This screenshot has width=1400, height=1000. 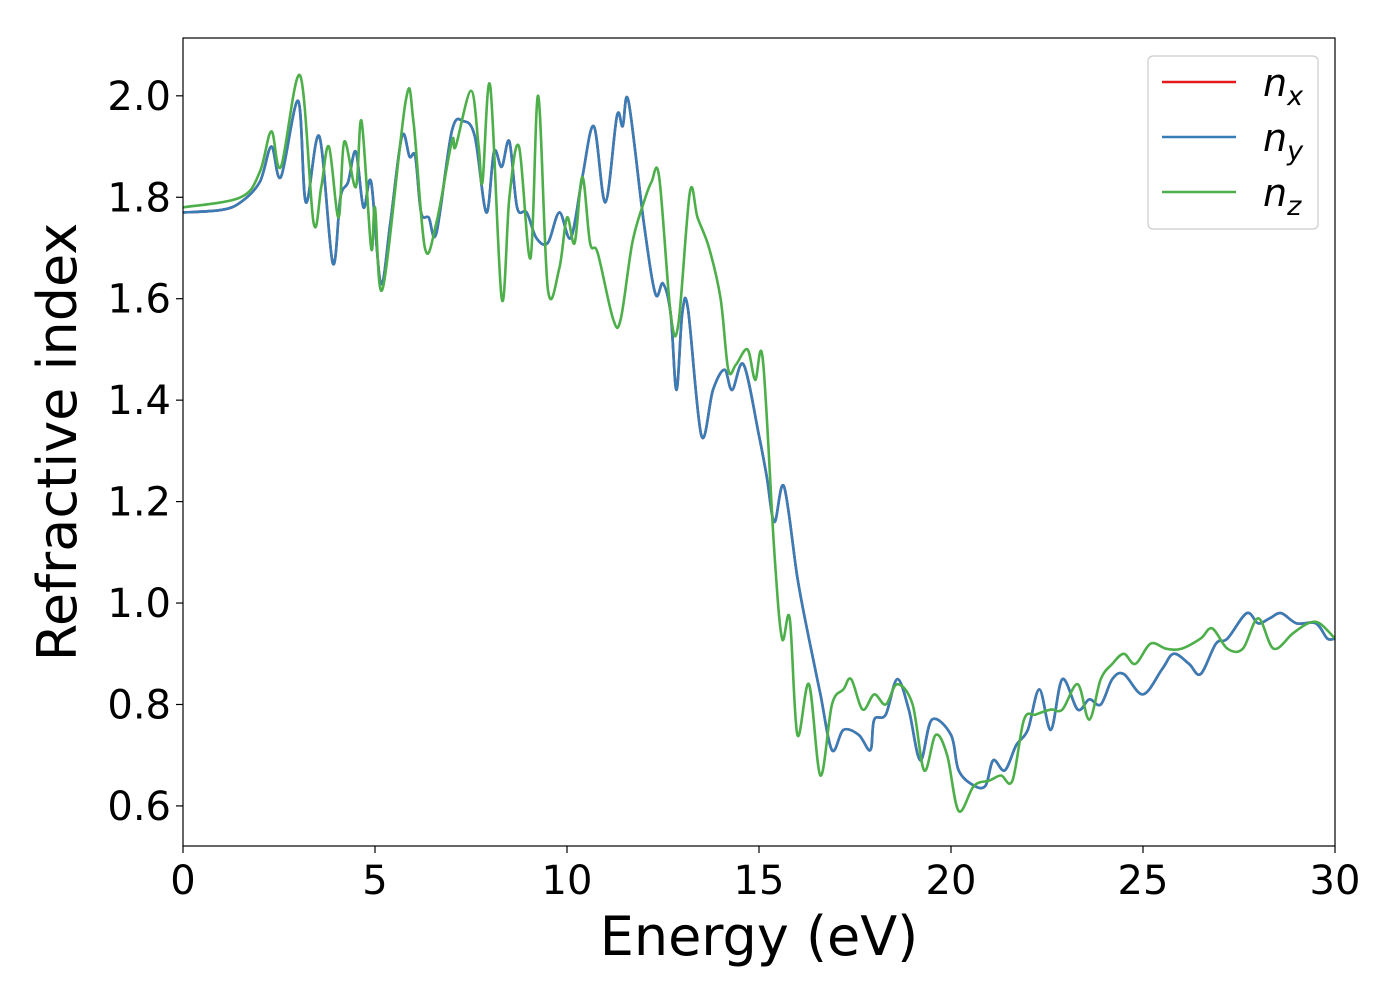 I want to click on legend-label-n-z: nz, so click(x=1282, y=196).